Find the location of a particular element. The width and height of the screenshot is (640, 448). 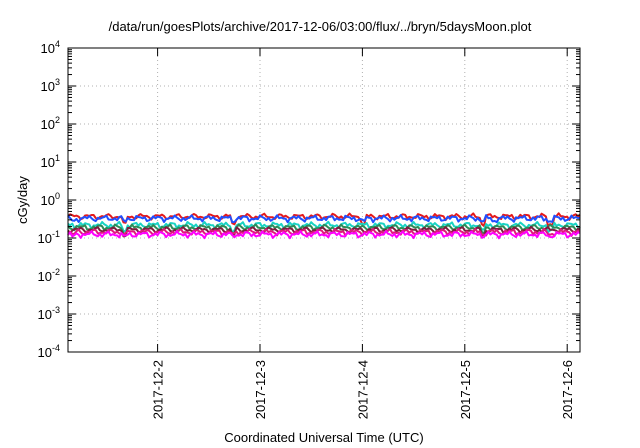

x-tick-label: 2017-12-6 is located at coordinates (567, 389).